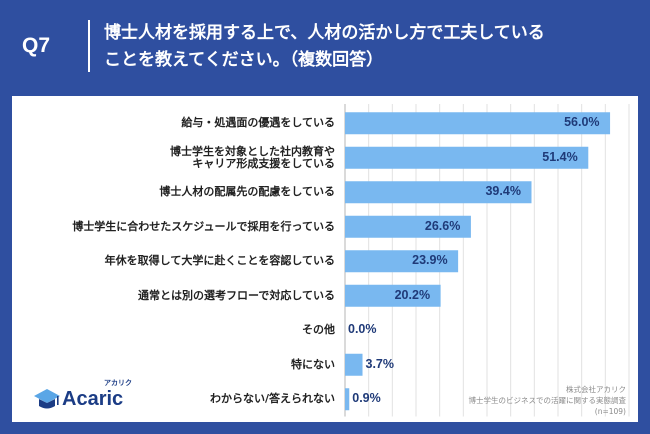 The width and height of the screenshot is (650, 434). What do you see at coordinates (430, 260) in the screenshot?
I see `value-label: 23.9%` at bounding box center [430, 260].